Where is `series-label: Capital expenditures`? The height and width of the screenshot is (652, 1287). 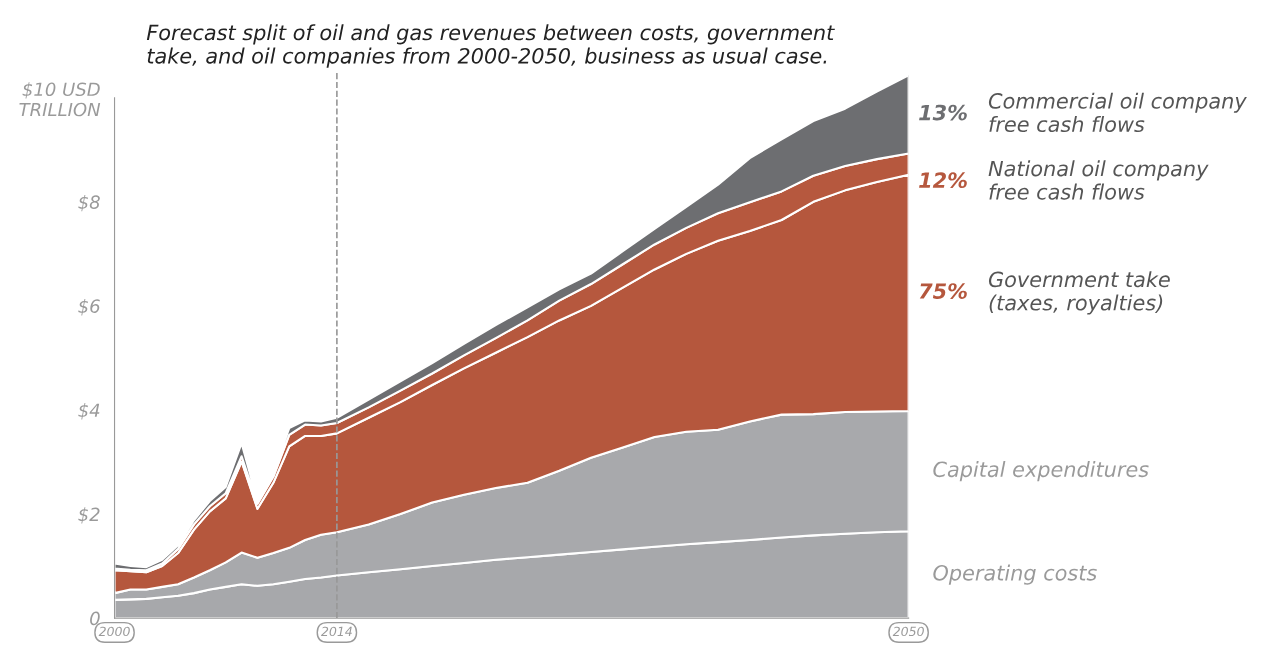 series-label: Capital expenditures is located at coordinates (1041, 471).